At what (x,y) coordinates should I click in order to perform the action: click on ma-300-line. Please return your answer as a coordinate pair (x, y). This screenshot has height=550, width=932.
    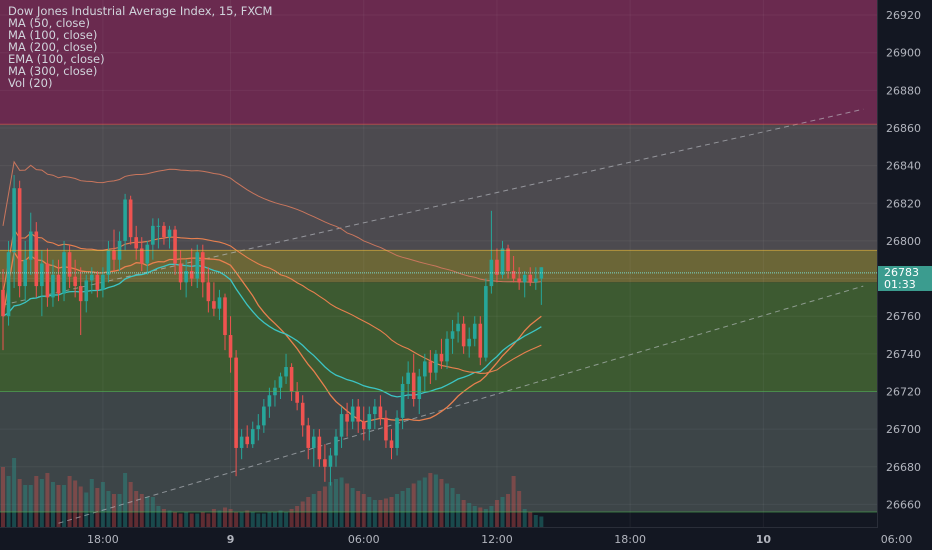
    Looking at the image, I should click on (272, 221).